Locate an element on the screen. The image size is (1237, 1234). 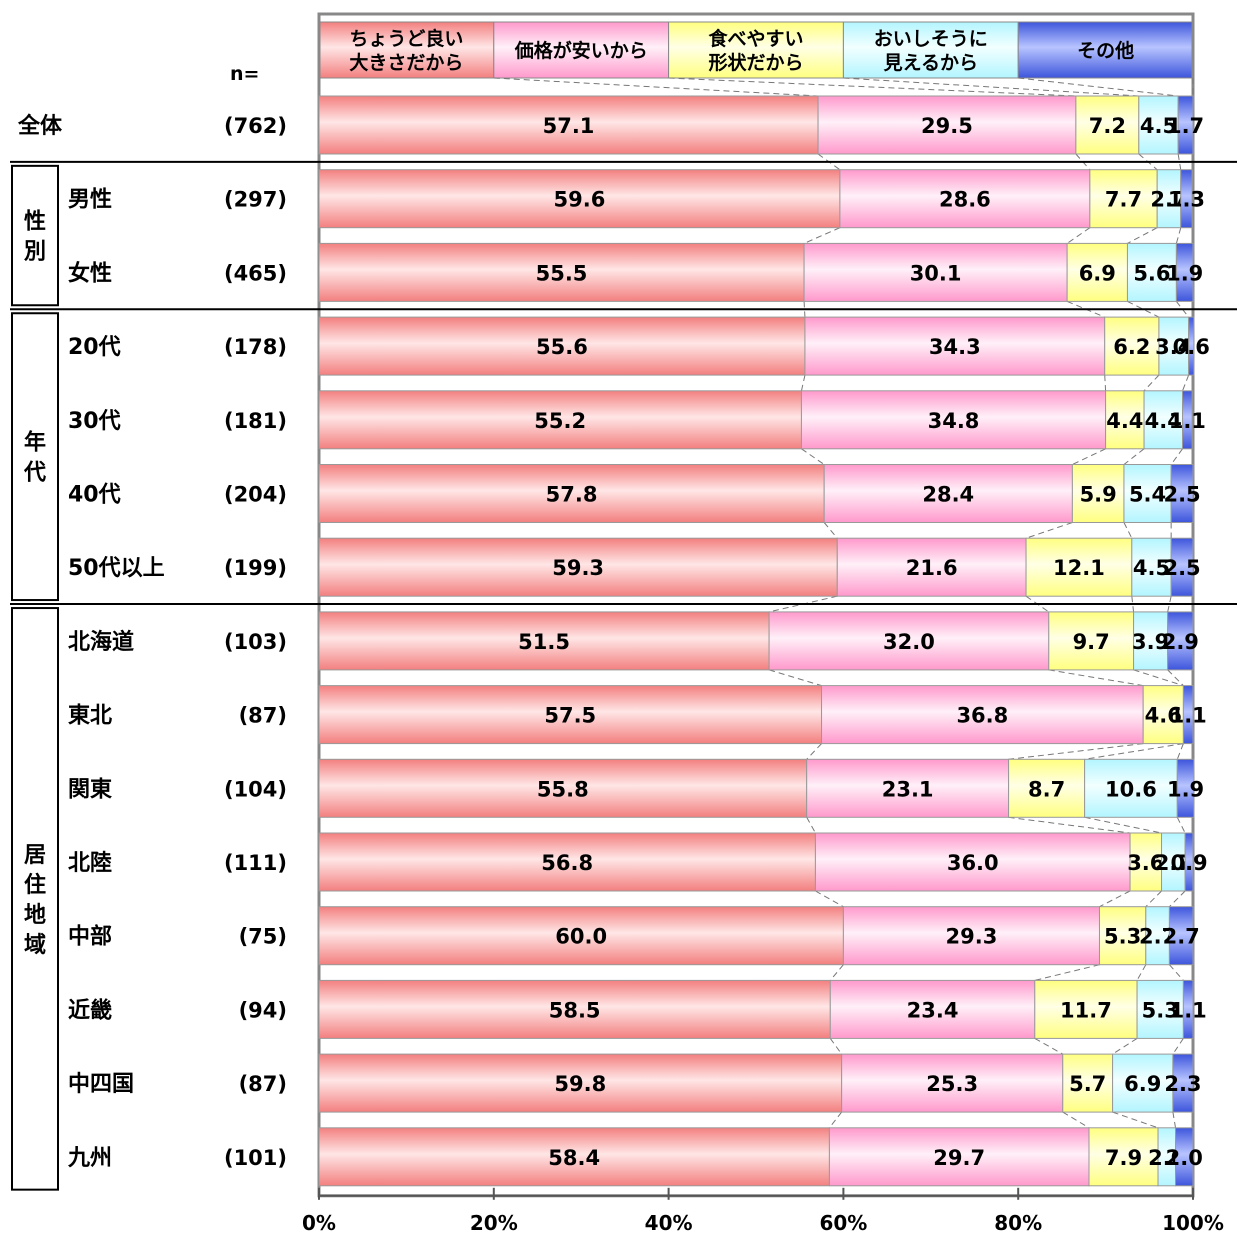
data-label: 5.6 is located at coordinates (1151, 273).